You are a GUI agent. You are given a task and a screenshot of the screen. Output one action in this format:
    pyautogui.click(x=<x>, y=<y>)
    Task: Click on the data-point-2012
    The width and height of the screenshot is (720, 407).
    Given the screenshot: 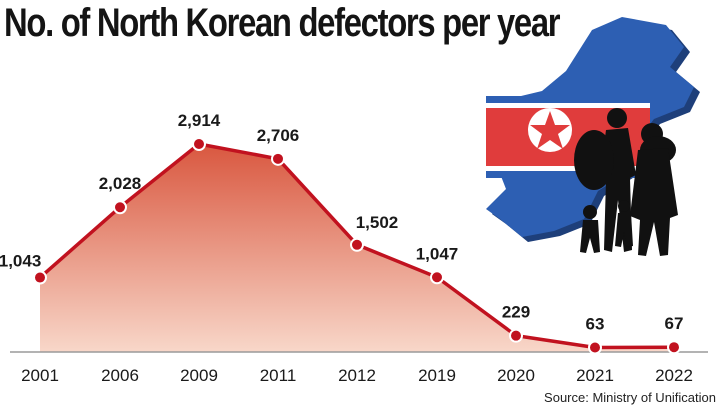 What is the action you would take?
    pyautogui.click(x=357, y=244)
    